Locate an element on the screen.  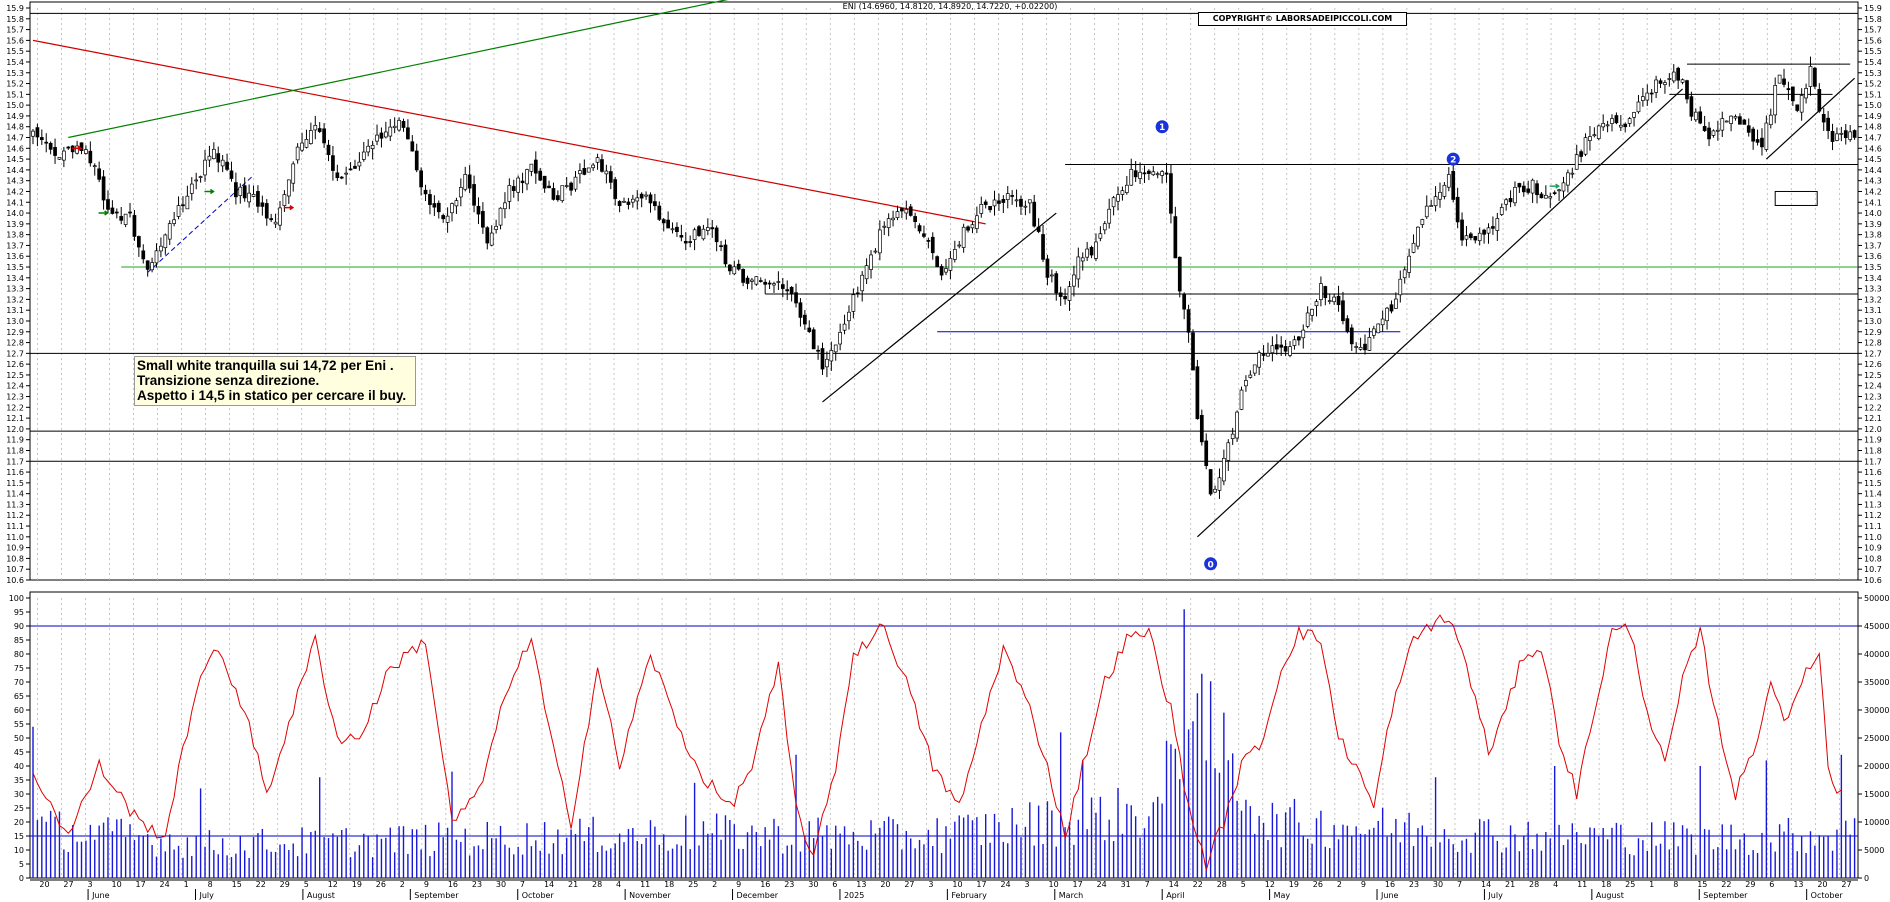
price-tick-label-right: 12.5 is located at coordinates (1873, 375).